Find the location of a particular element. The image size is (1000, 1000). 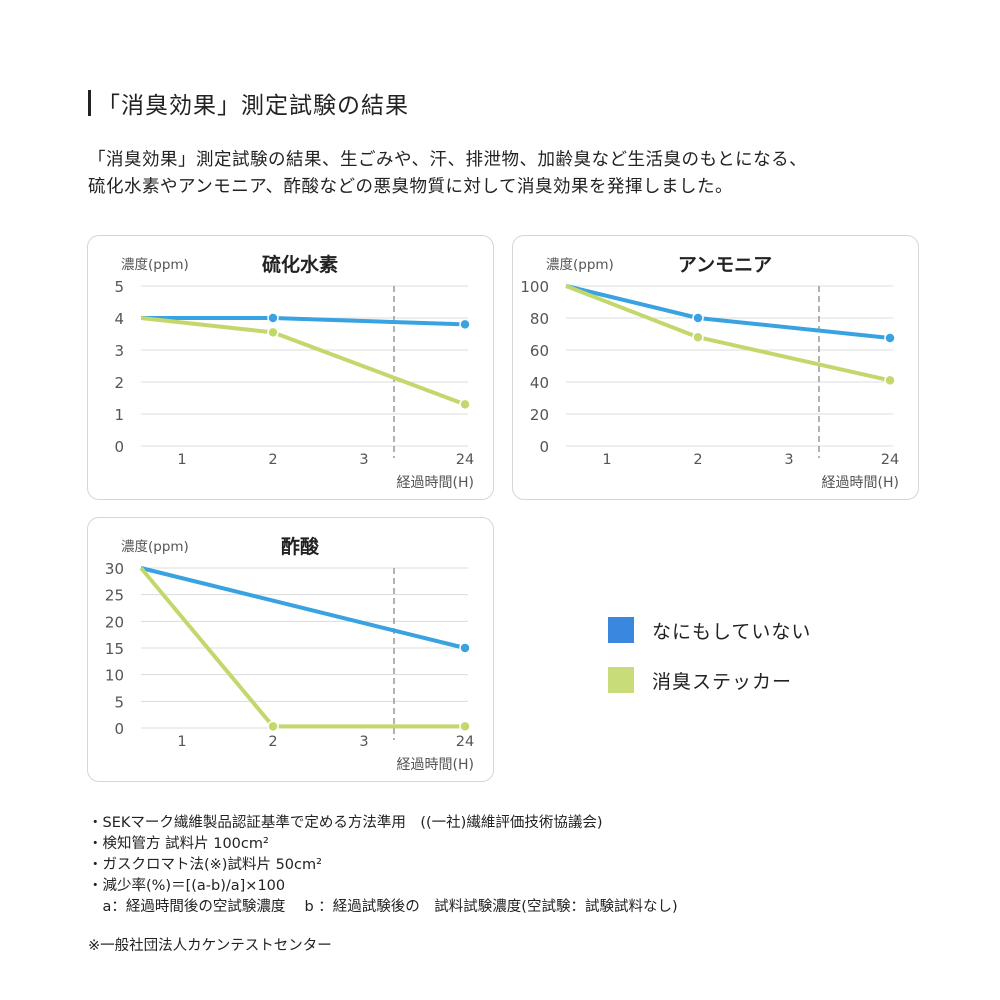

note-line: ・検知管方 試料片 100cm² is located at coordinates (178, 844).